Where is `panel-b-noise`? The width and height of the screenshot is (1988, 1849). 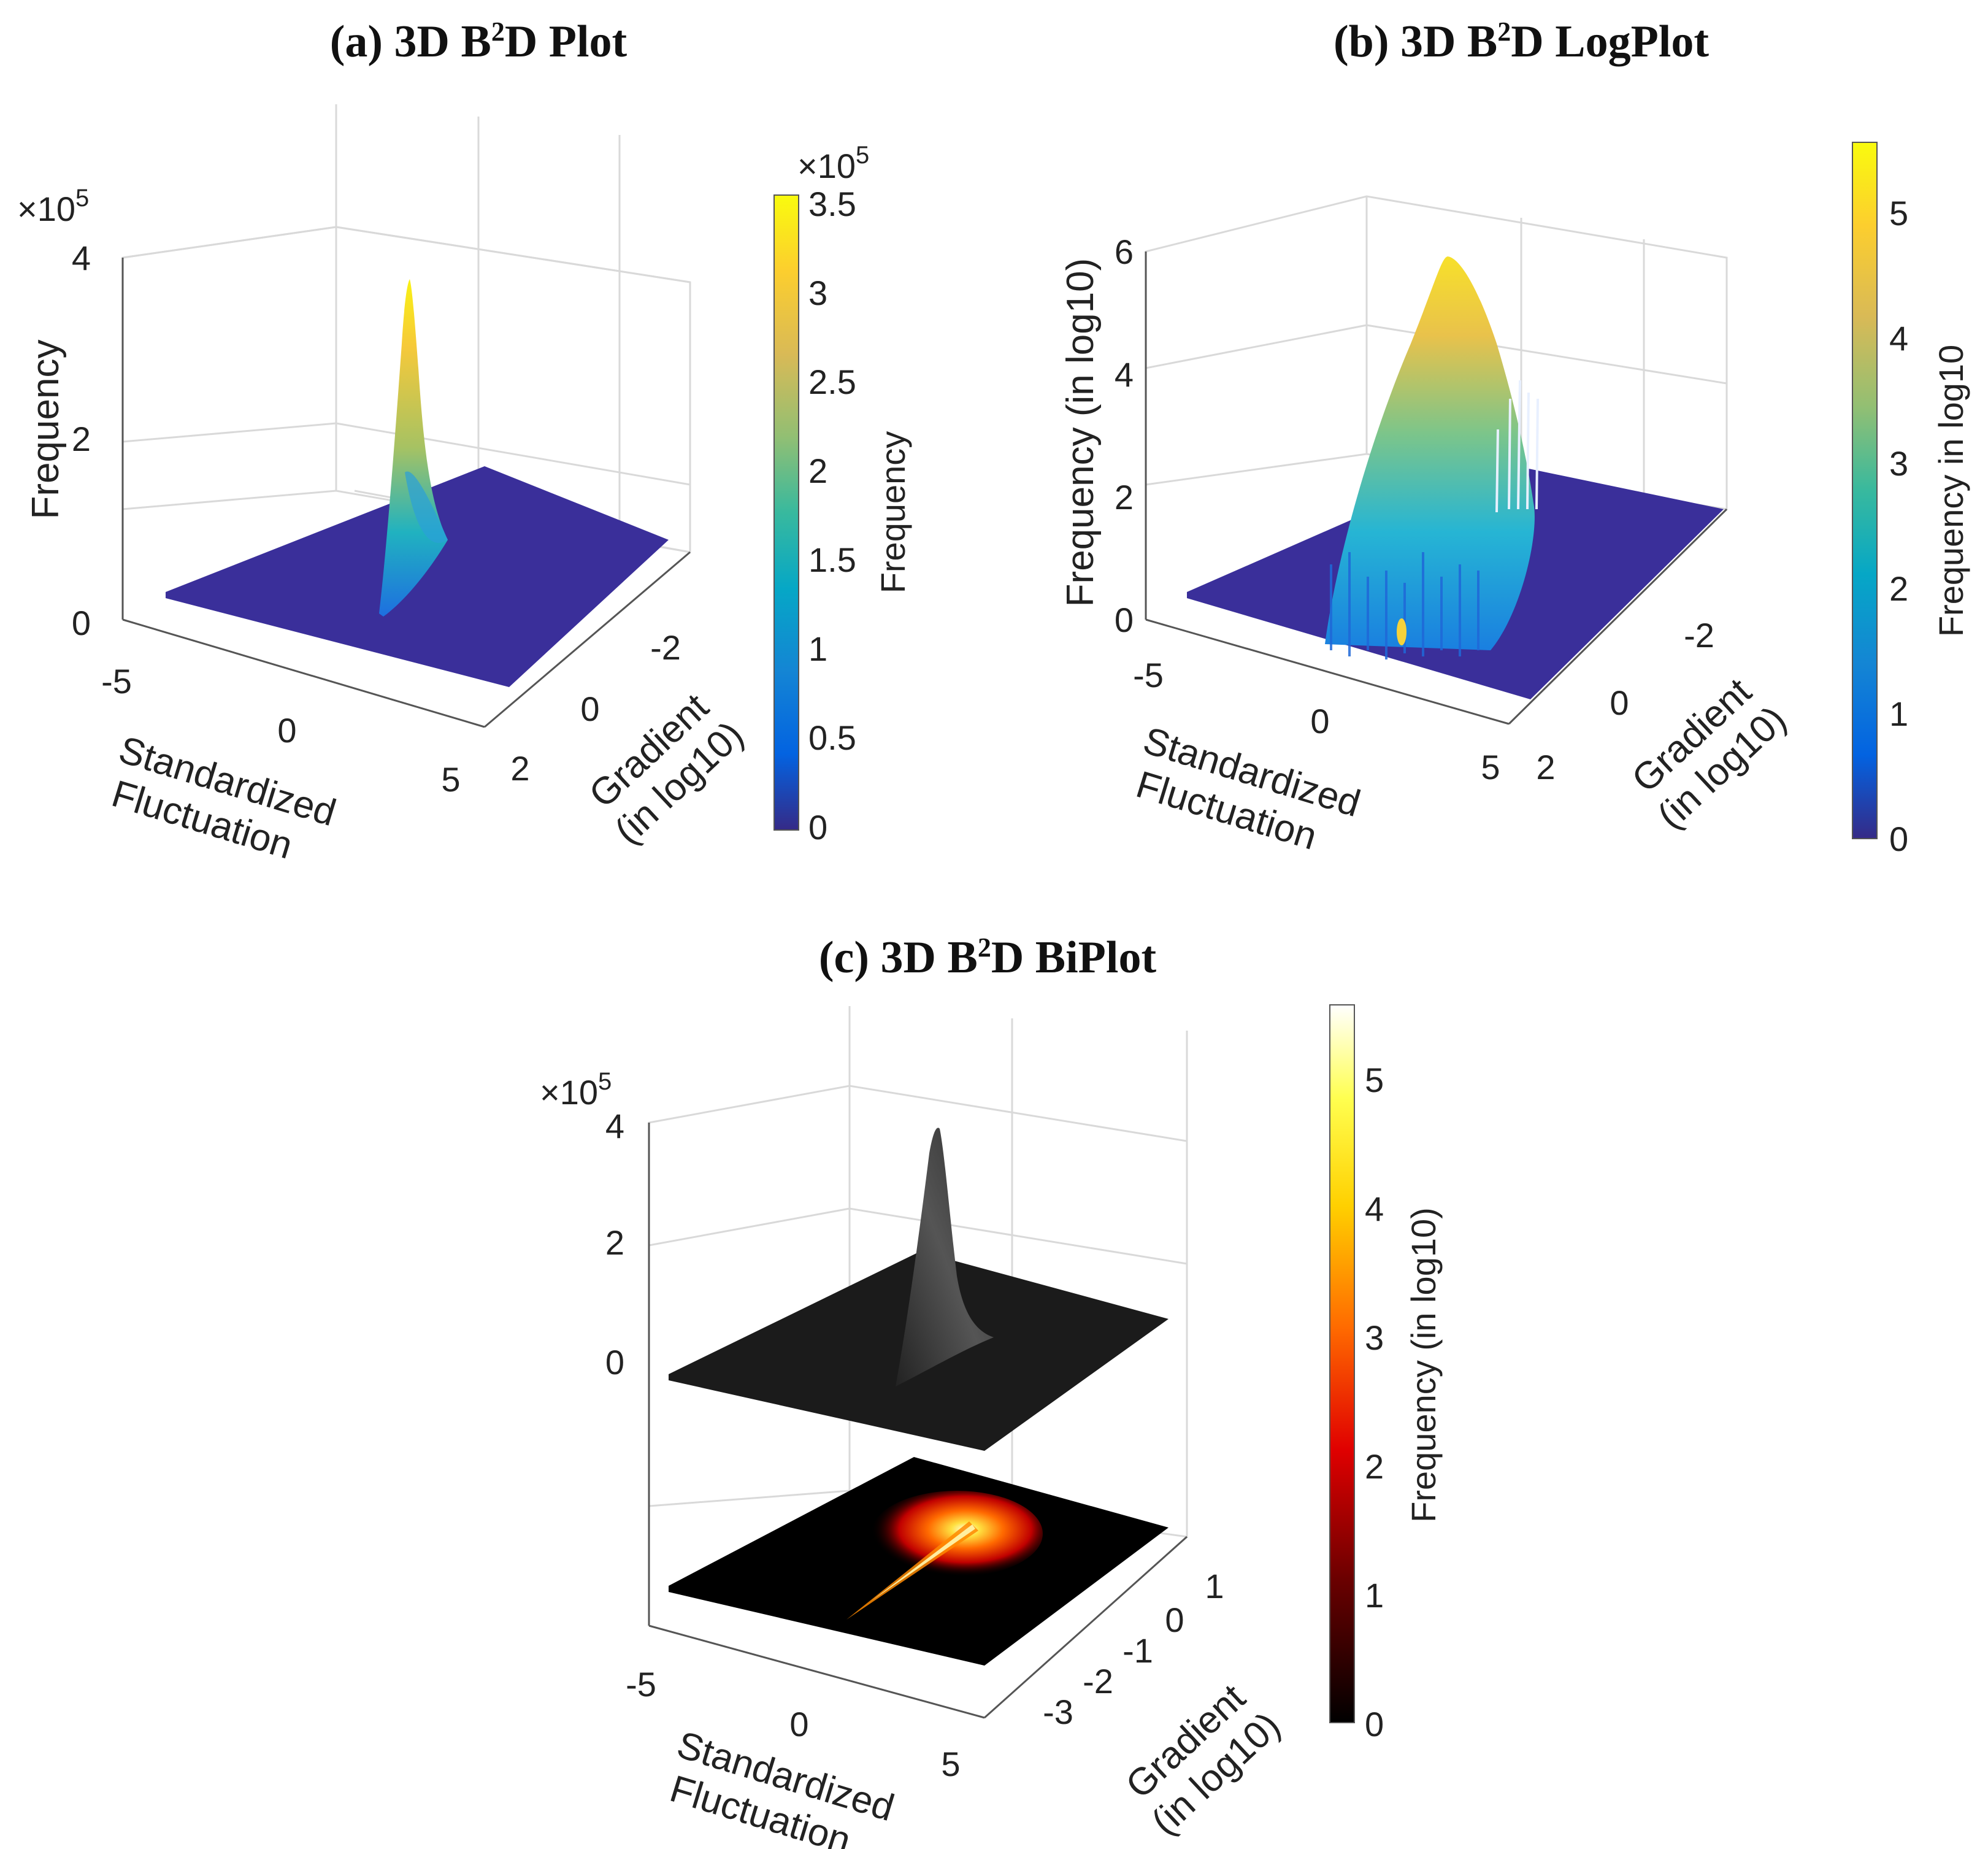
panel-b-noise is located at coordinates (1517, 447).